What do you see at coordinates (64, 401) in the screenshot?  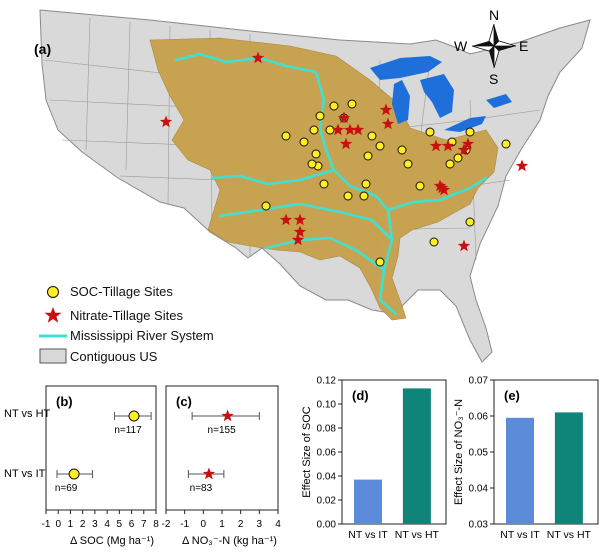 I see `panel-b-label: (b)` at bounding box center [64, 401].